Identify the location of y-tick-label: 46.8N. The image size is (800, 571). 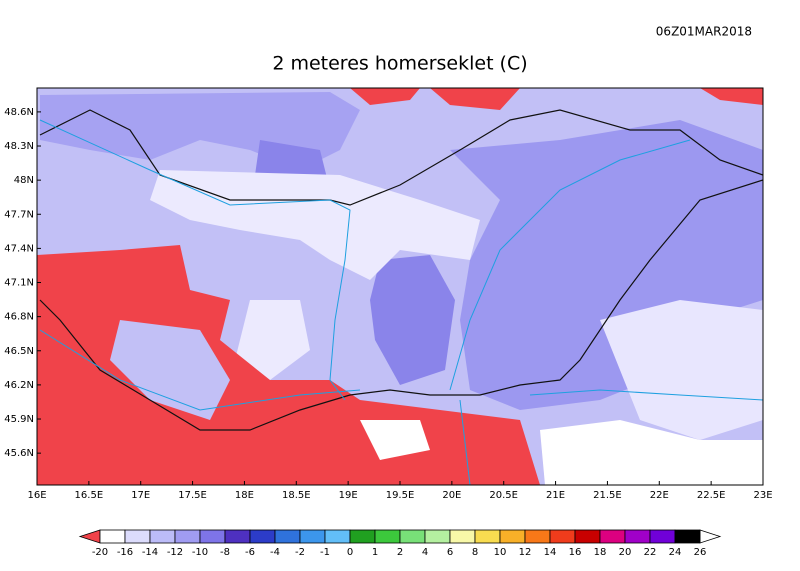
(19, 317).